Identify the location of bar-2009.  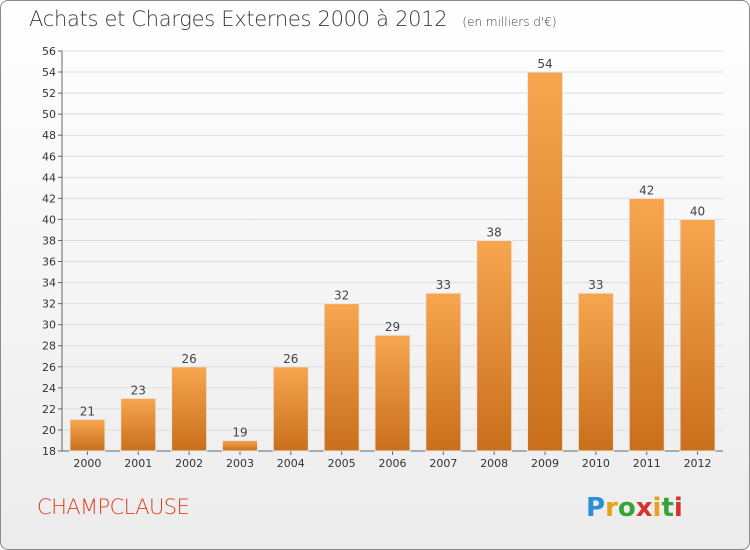
(545, 261).